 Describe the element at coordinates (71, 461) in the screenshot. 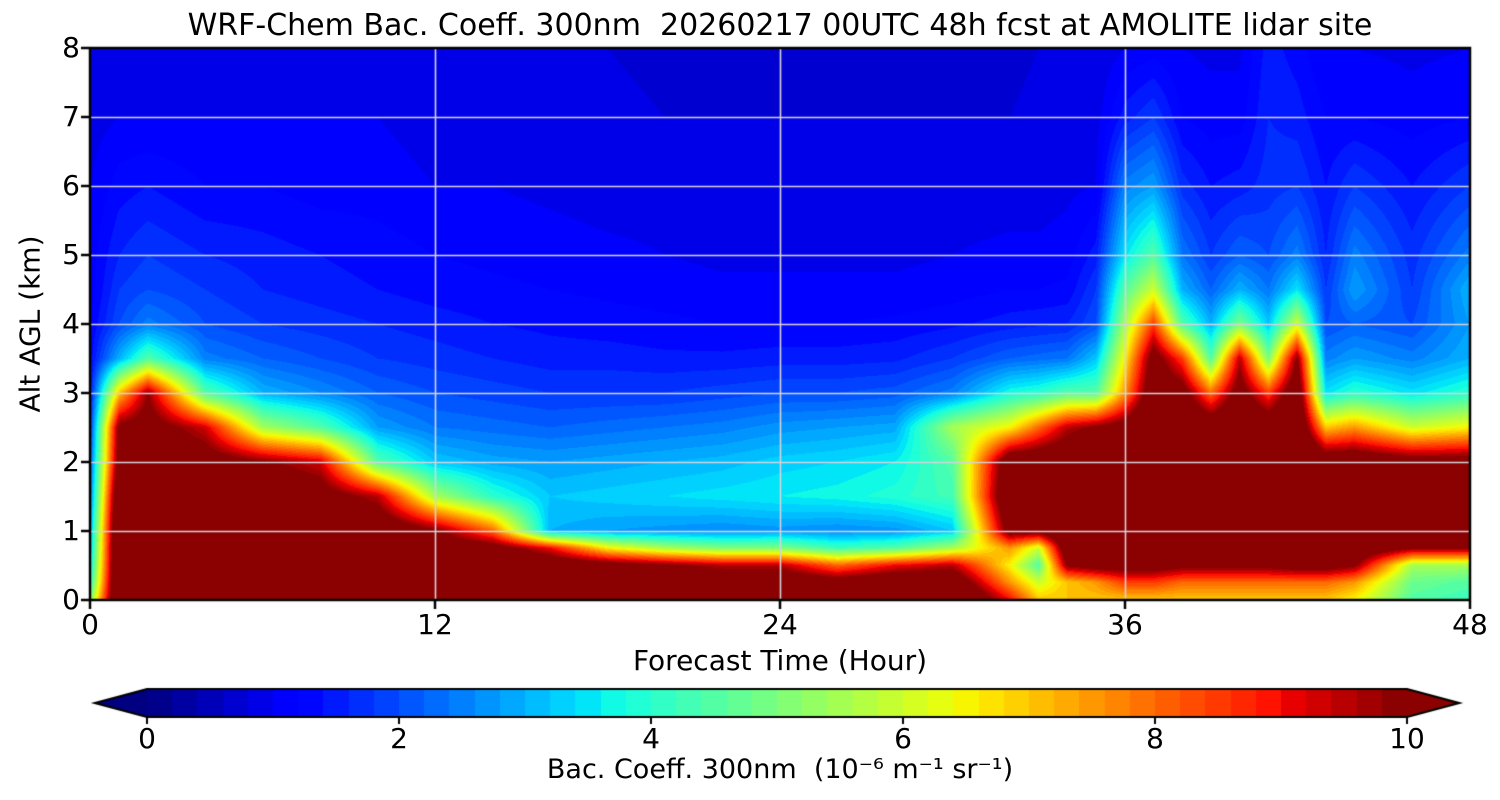

I see `y-tick-label: 2` at that location.